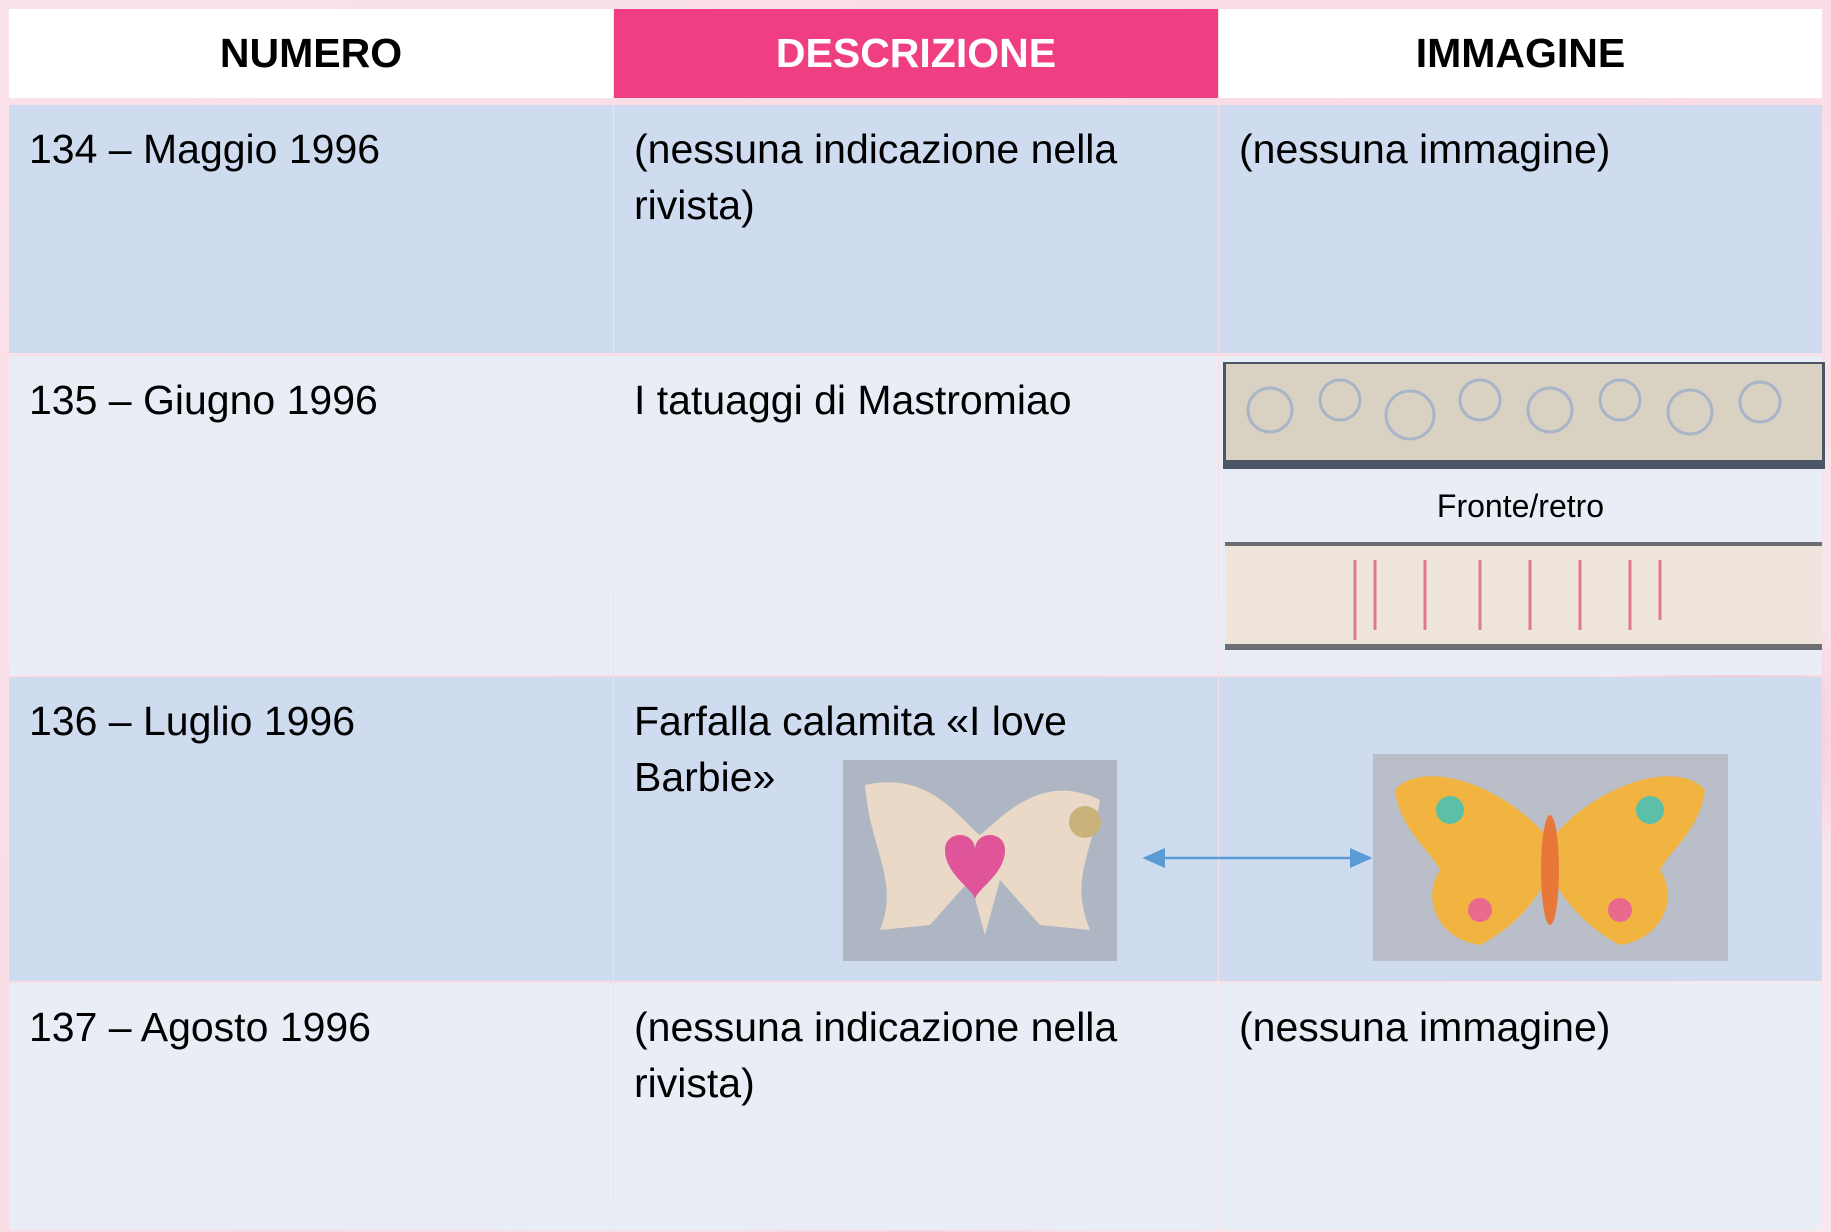  Describe the element at coordinates (1520, 506) in the screenshot. I see `image-caption: Fronte/retro` at that location.